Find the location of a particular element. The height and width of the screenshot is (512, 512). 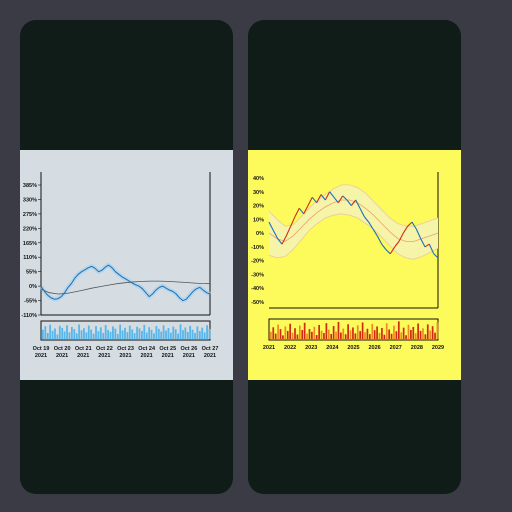

y-tick-label: 385% is located at coordinates (30, 186).